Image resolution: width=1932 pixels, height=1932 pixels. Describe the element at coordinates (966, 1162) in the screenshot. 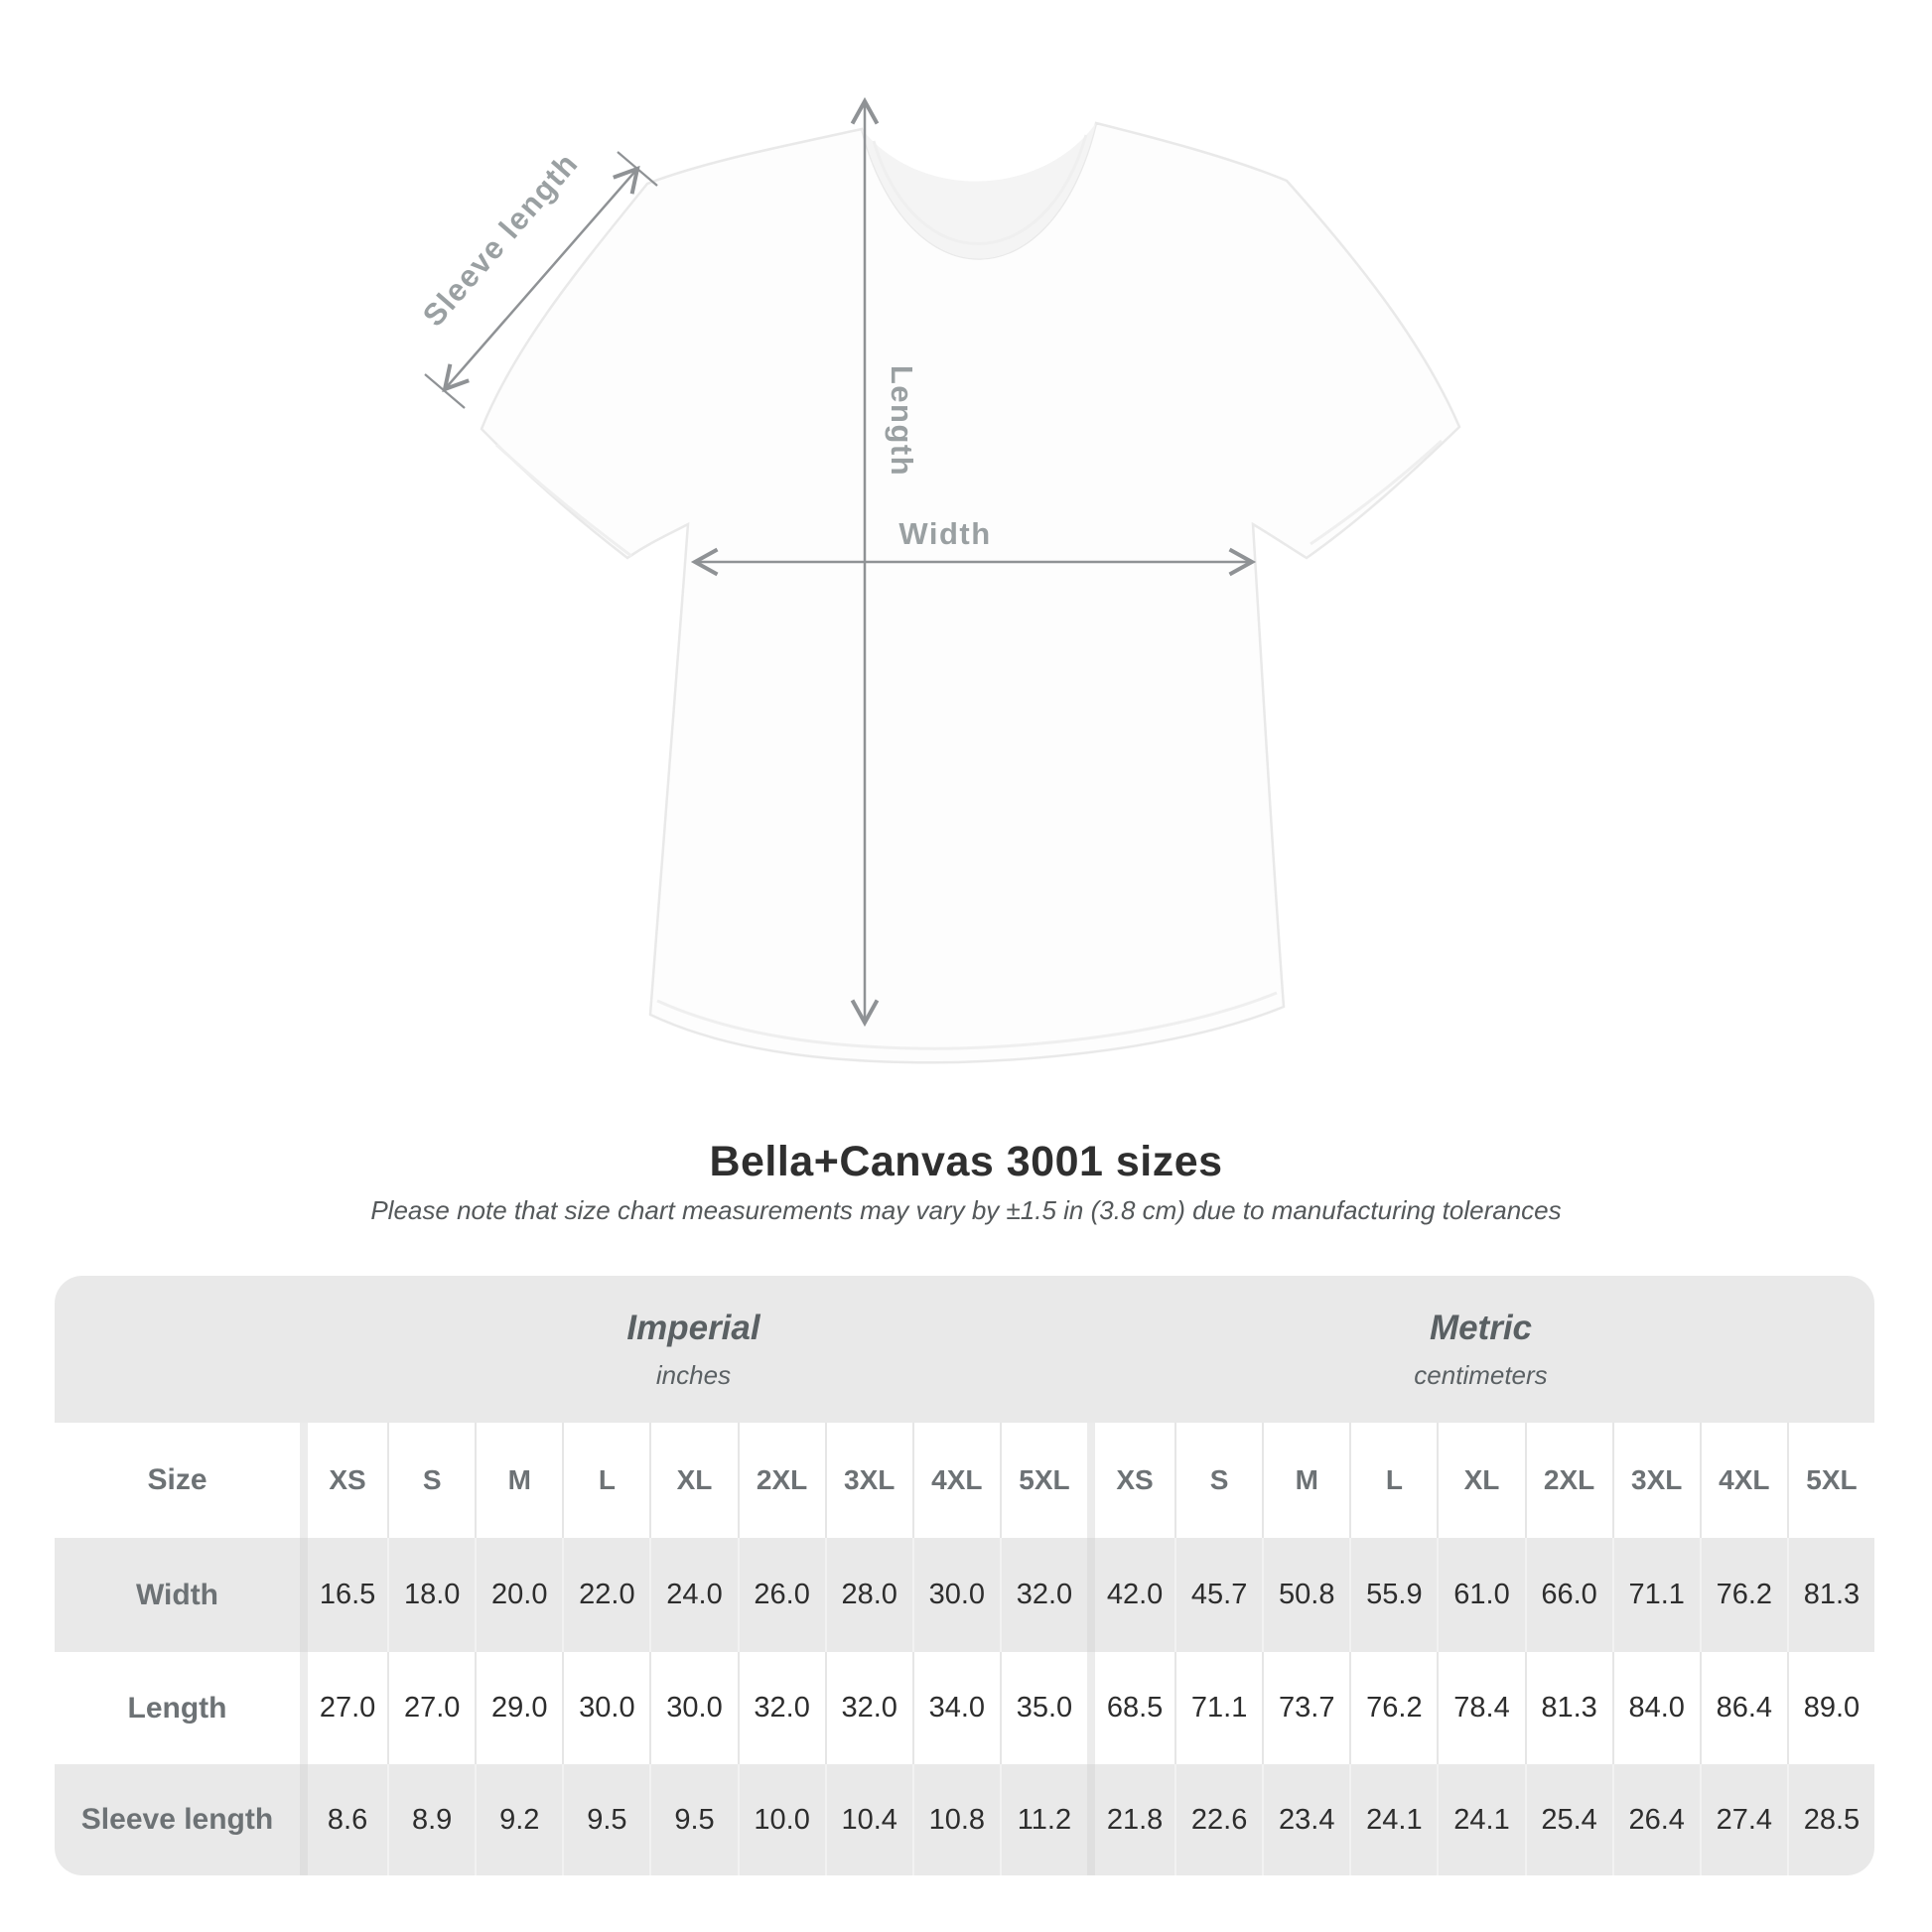

I see `page-title: Bella+Canvas 3001 sizes` at that location.